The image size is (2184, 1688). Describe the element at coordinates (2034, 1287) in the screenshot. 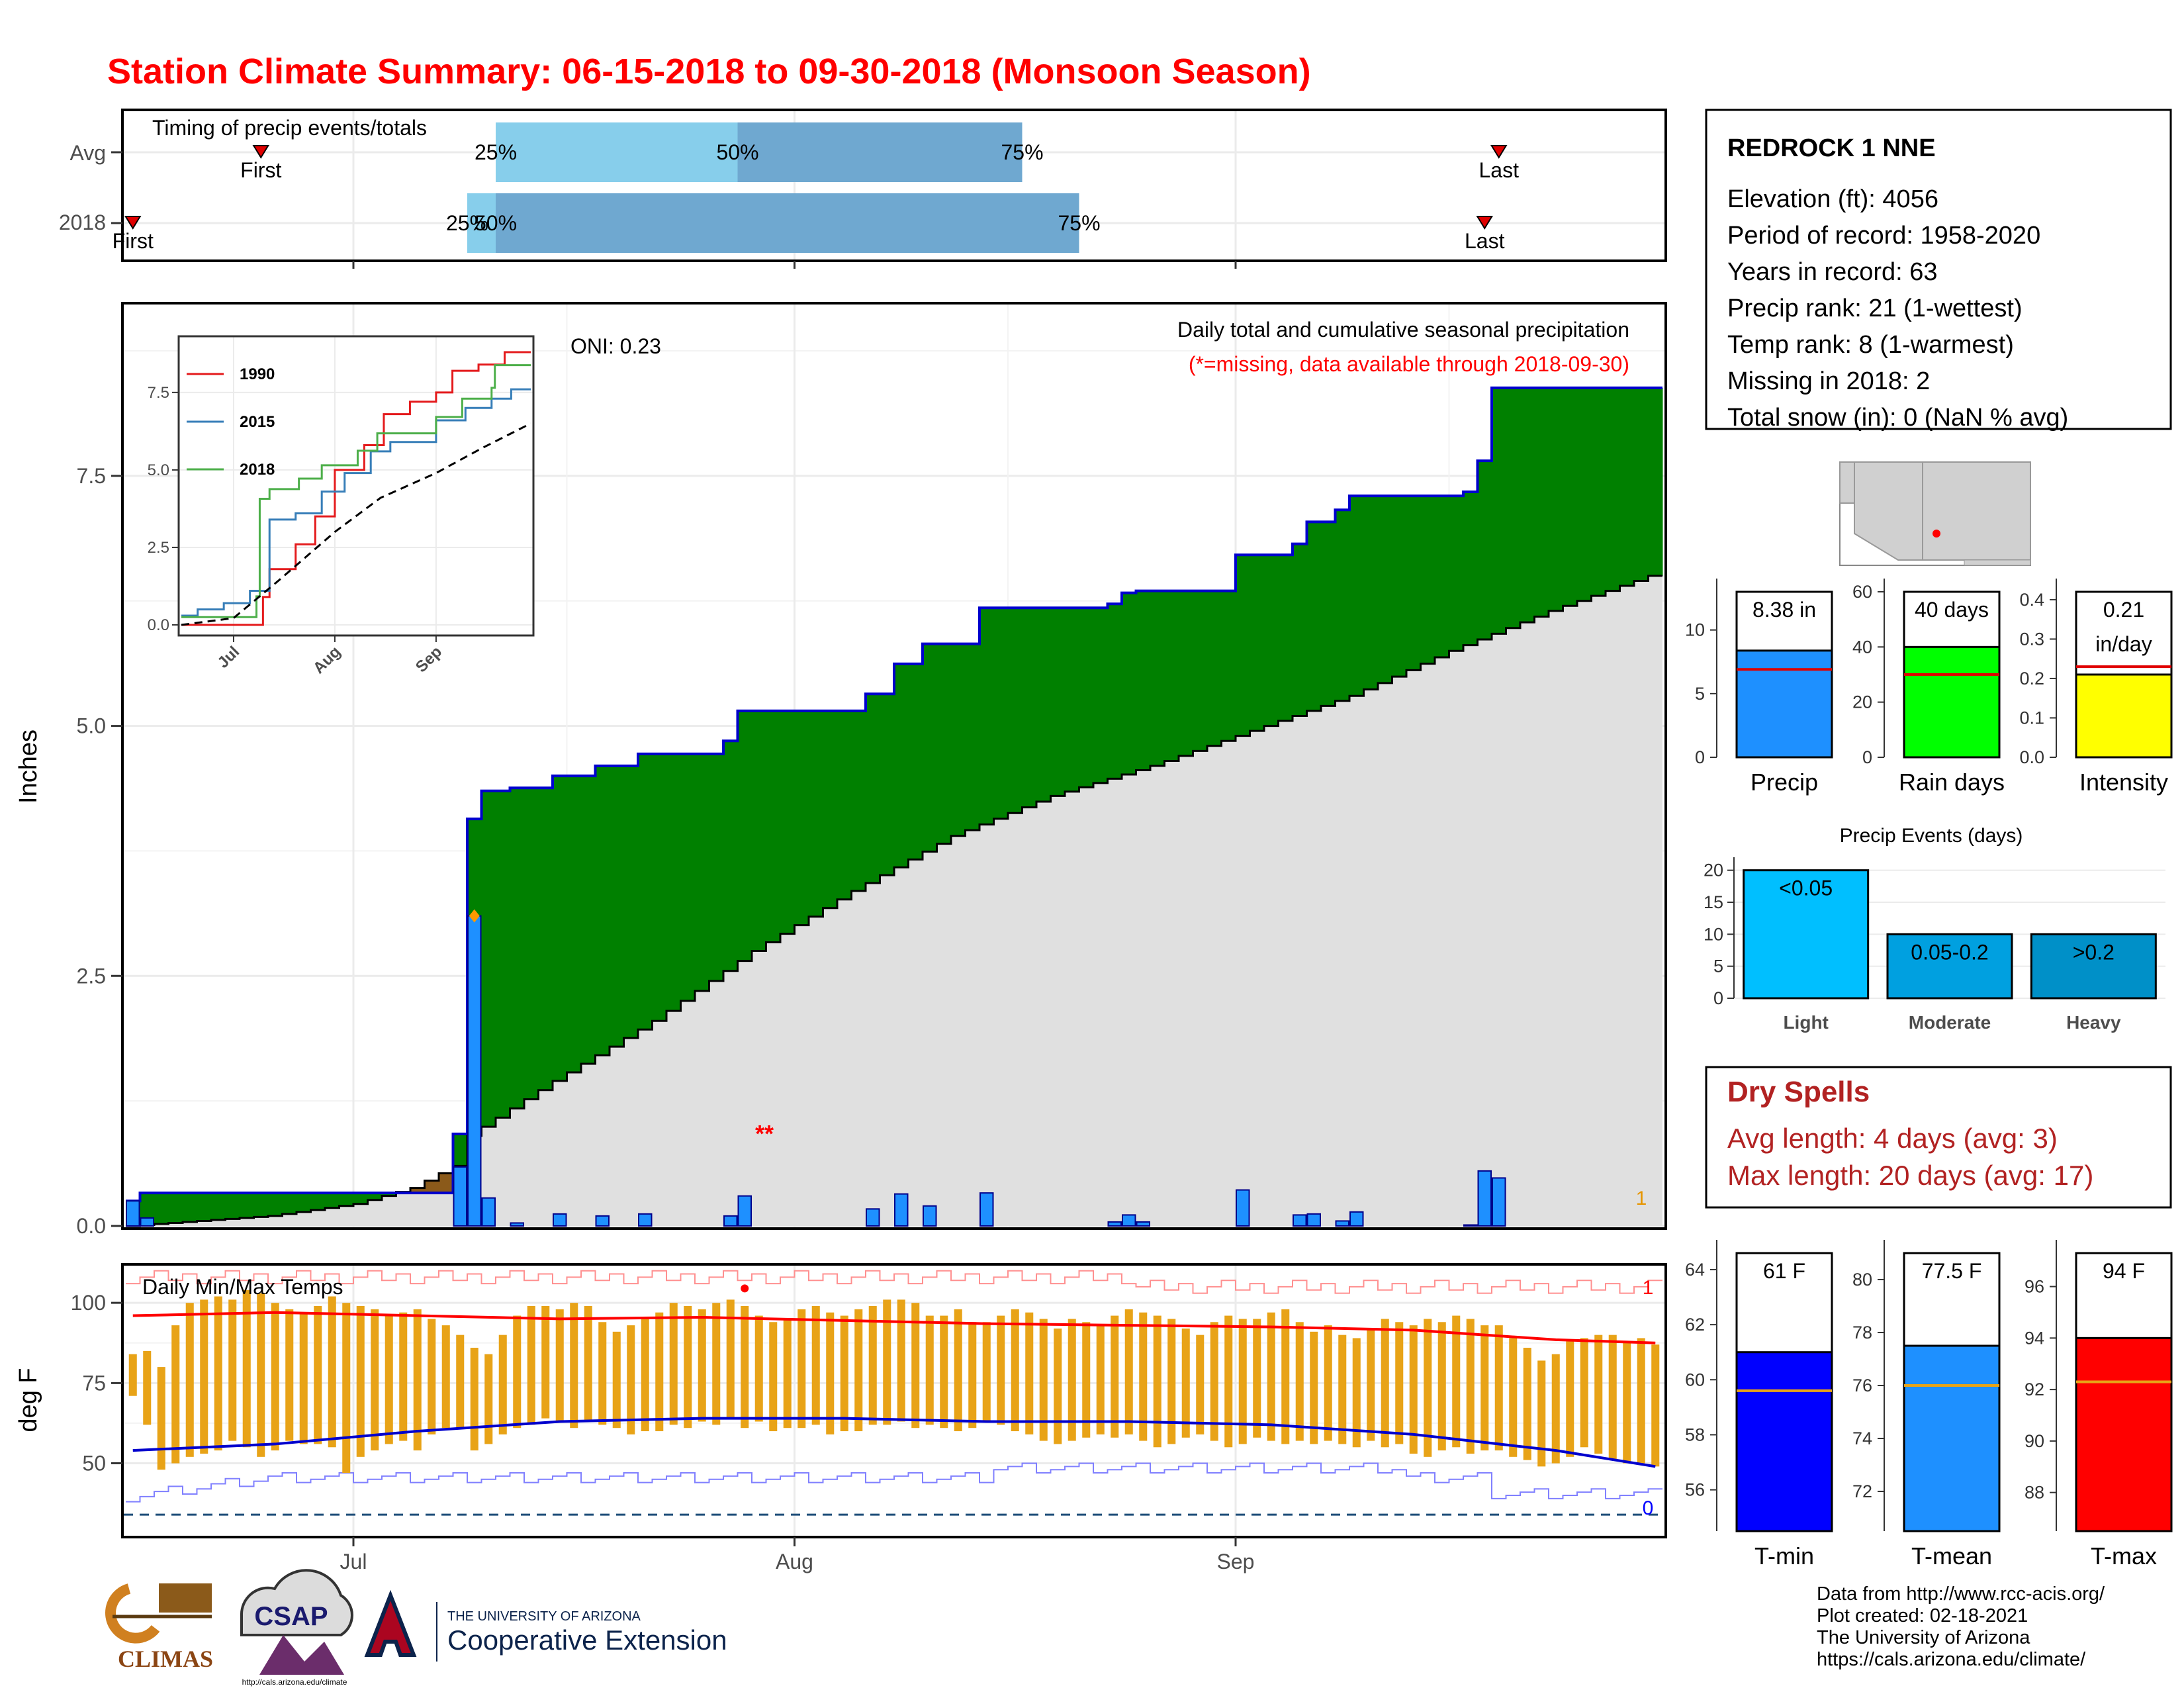

I see `temp-tmax-y-tick-label: 96` at that location.